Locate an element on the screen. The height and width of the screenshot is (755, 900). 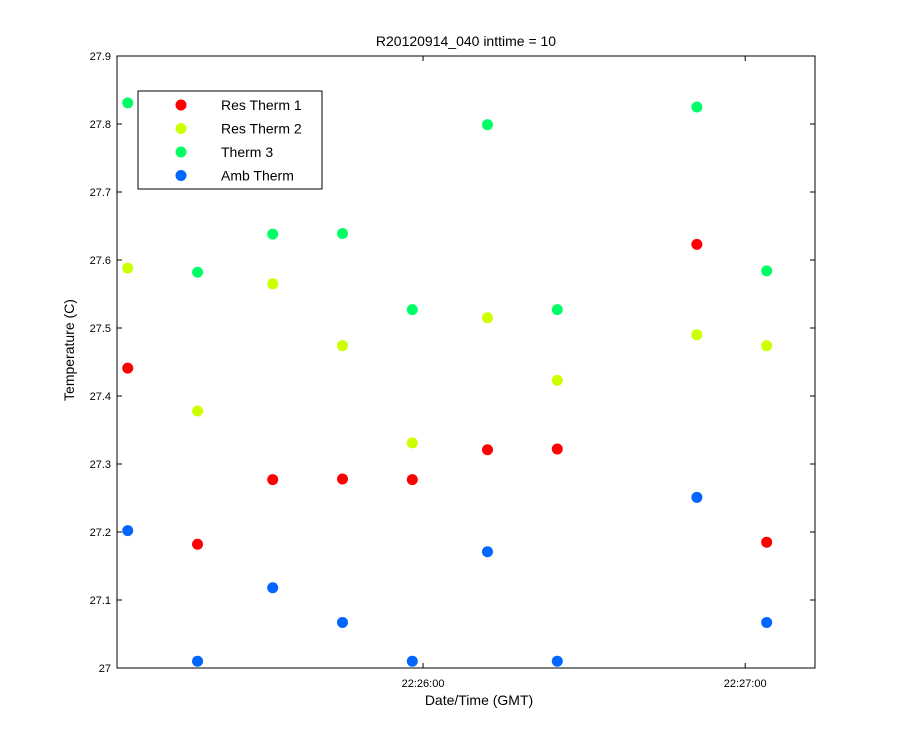
y-tick-label: 27.5 is located at coordinates (100, 329).